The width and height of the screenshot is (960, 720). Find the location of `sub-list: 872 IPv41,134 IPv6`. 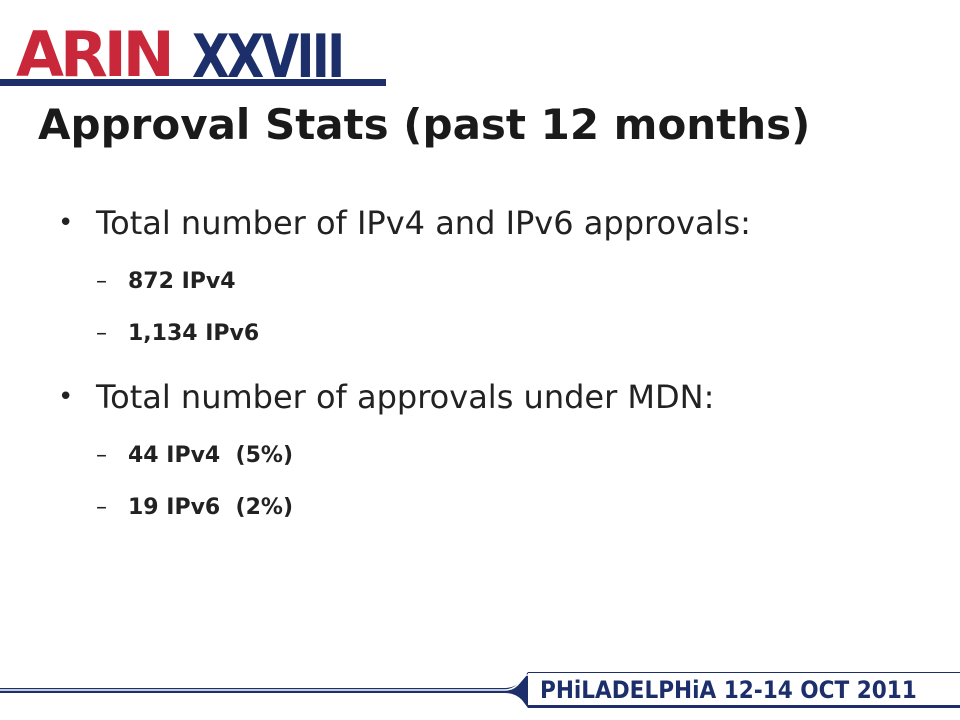

sub-list: 872 IPv41,134 IPv6 is located at coordinates (506, 308).